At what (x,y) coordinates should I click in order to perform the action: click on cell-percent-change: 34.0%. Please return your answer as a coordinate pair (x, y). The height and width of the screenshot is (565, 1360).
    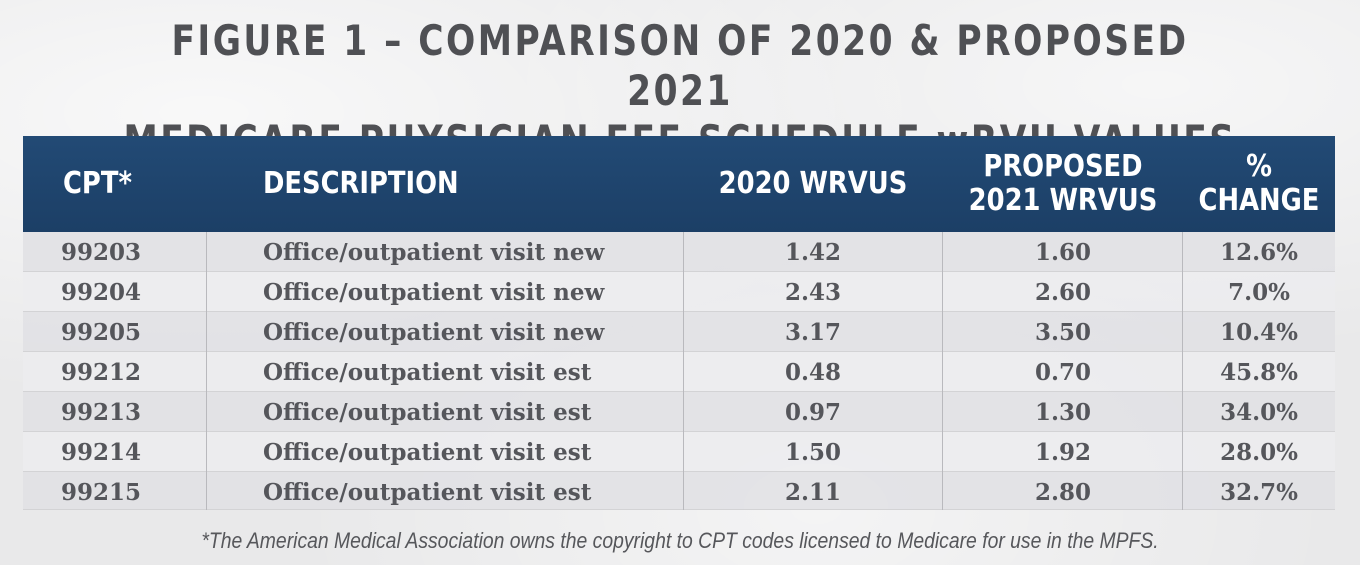
    Looking at the image, I should click on (1259, 412).